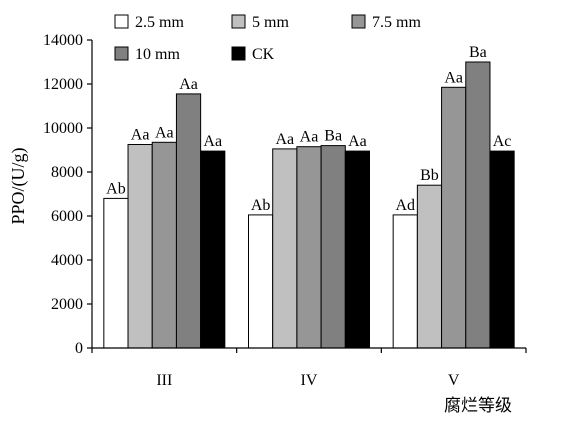 The width and height of the screenshot is (562, 426). Describe the element at coordinates (18, 185) in the screenshot. I see `y-axis-title: PPO/(U/g)` at that location.